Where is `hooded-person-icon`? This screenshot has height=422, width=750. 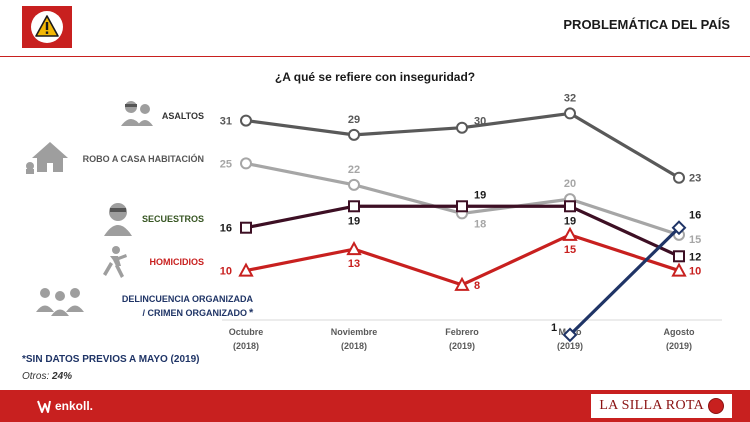
hooded-person-icon is located at coordinates (118, 219).